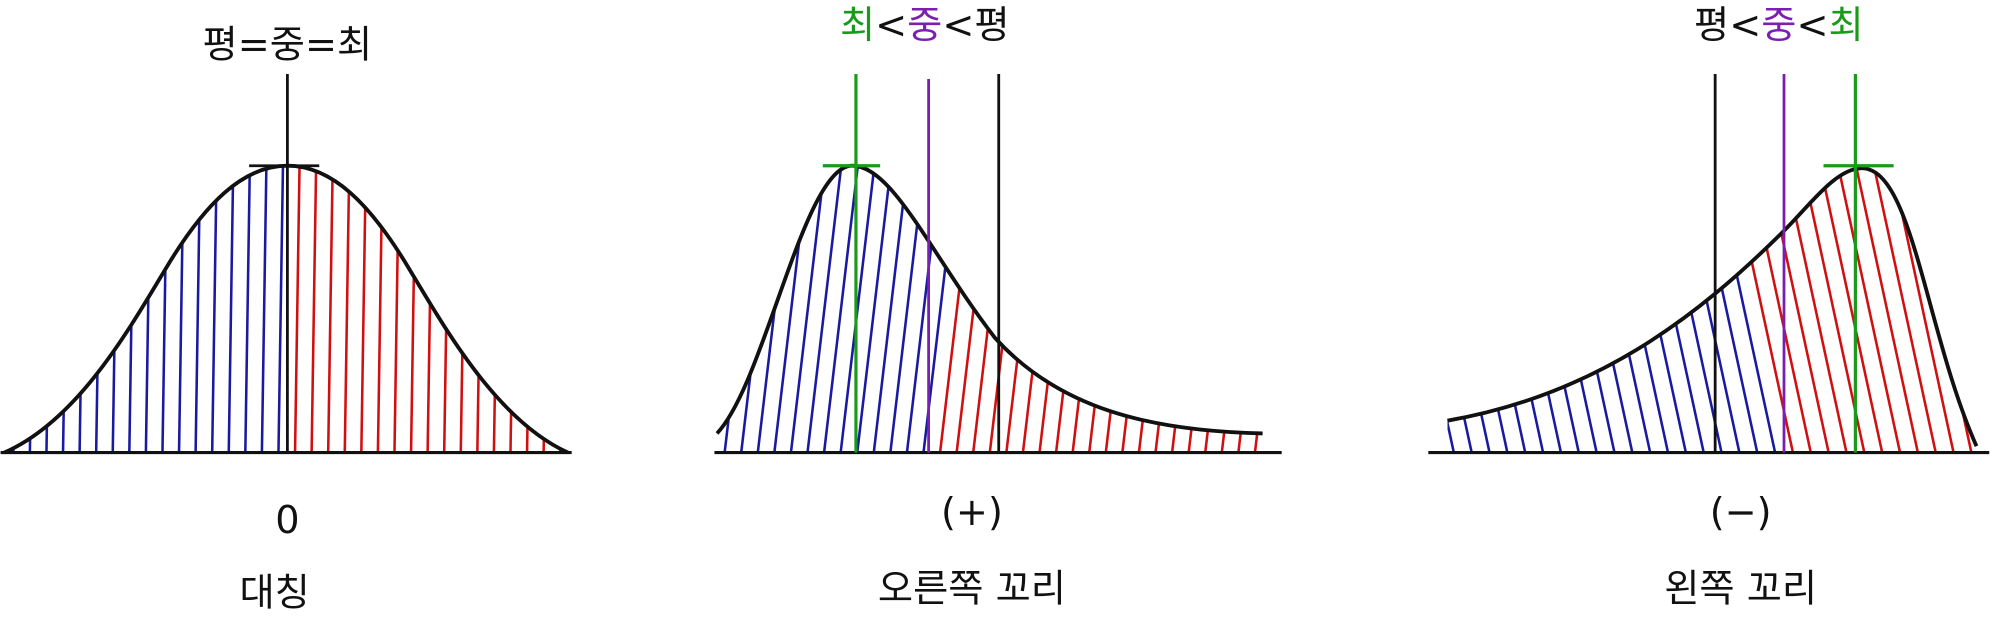 This screenshot has height=617, width=2000. I want to click on caption: 왼쪽 꼬리, so click(1740, 590).